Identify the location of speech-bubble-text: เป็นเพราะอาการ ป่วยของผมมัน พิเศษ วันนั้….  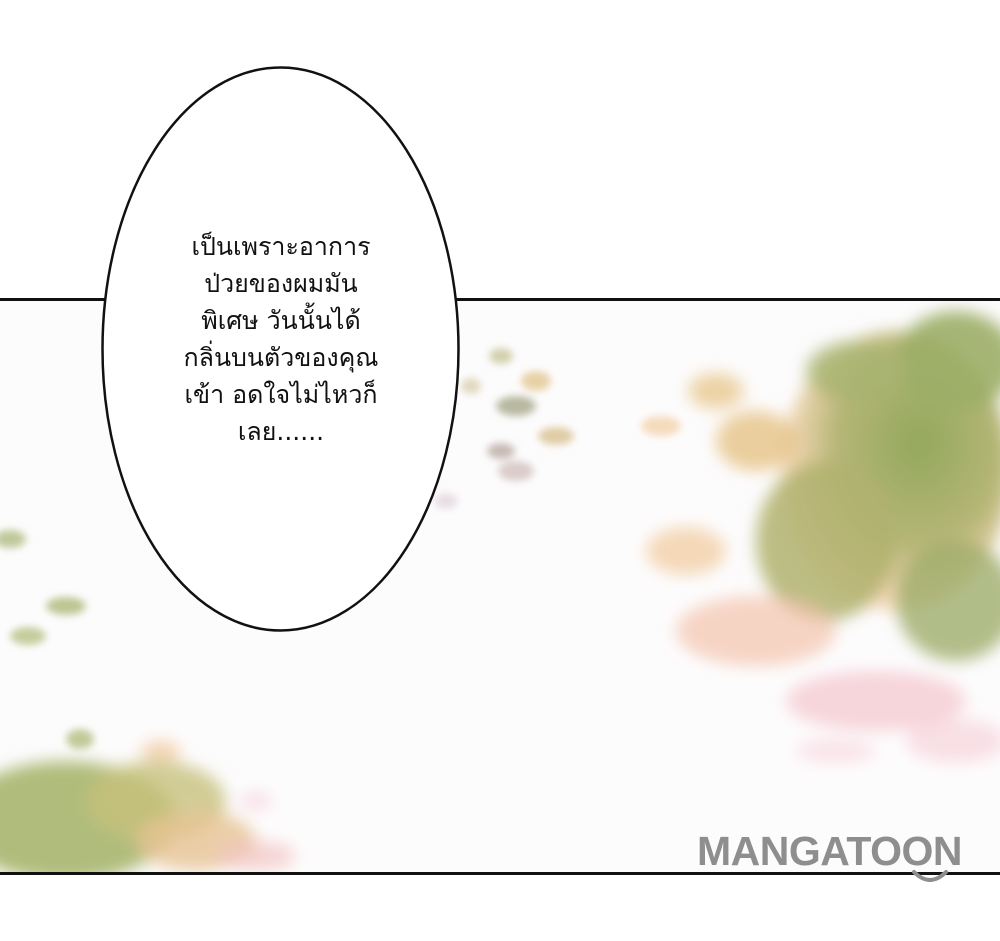
(281, 339).